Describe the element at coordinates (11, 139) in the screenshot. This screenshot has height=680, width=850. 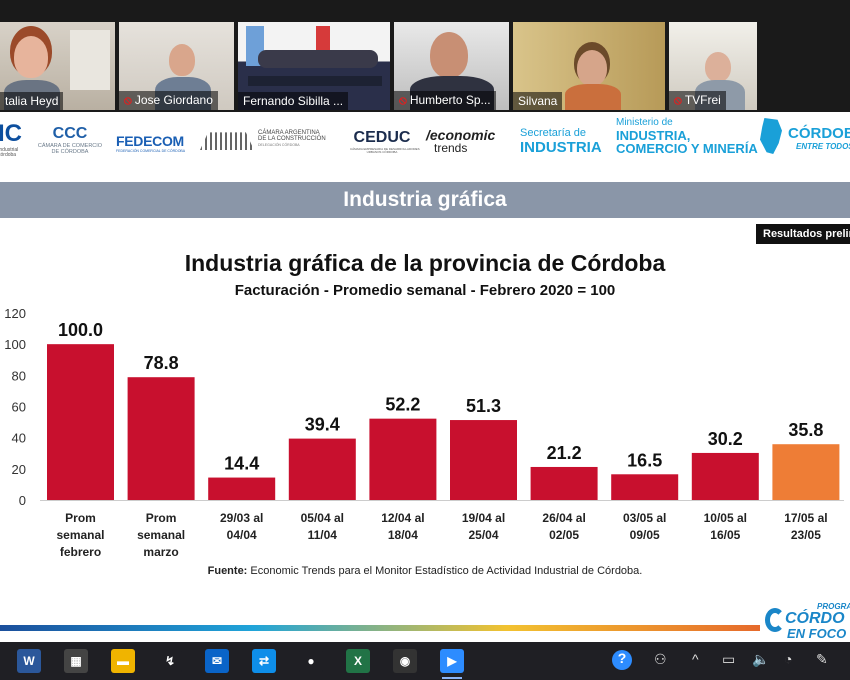
I see `uic-logo: IC Industrial córdoba` at that location.